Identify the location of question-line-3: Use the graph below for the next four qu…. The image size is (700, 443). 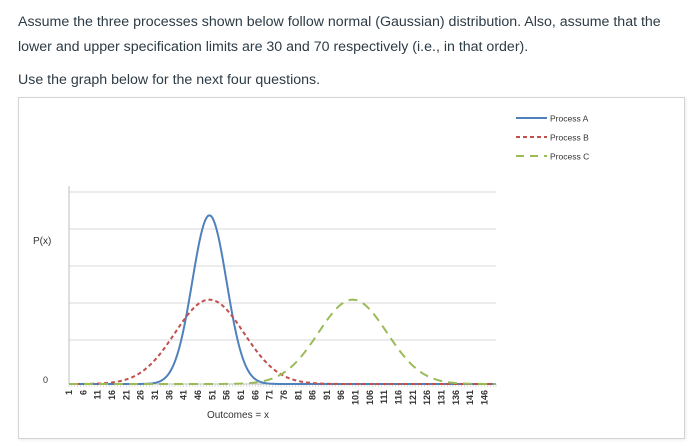
(169, 80).